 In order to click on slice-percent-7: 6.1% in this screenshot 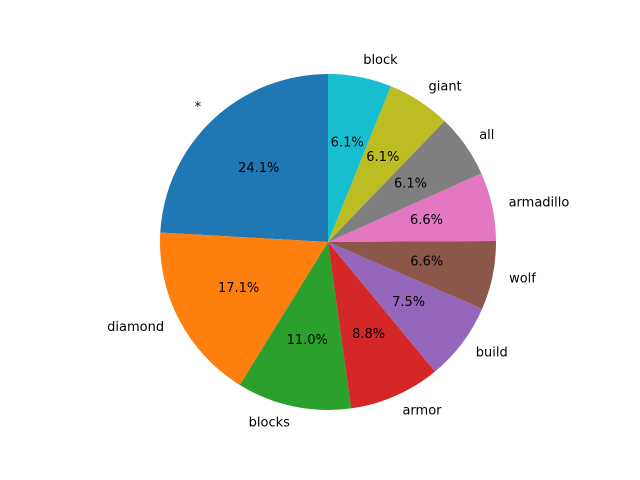, I will do `click(410, 184)`.